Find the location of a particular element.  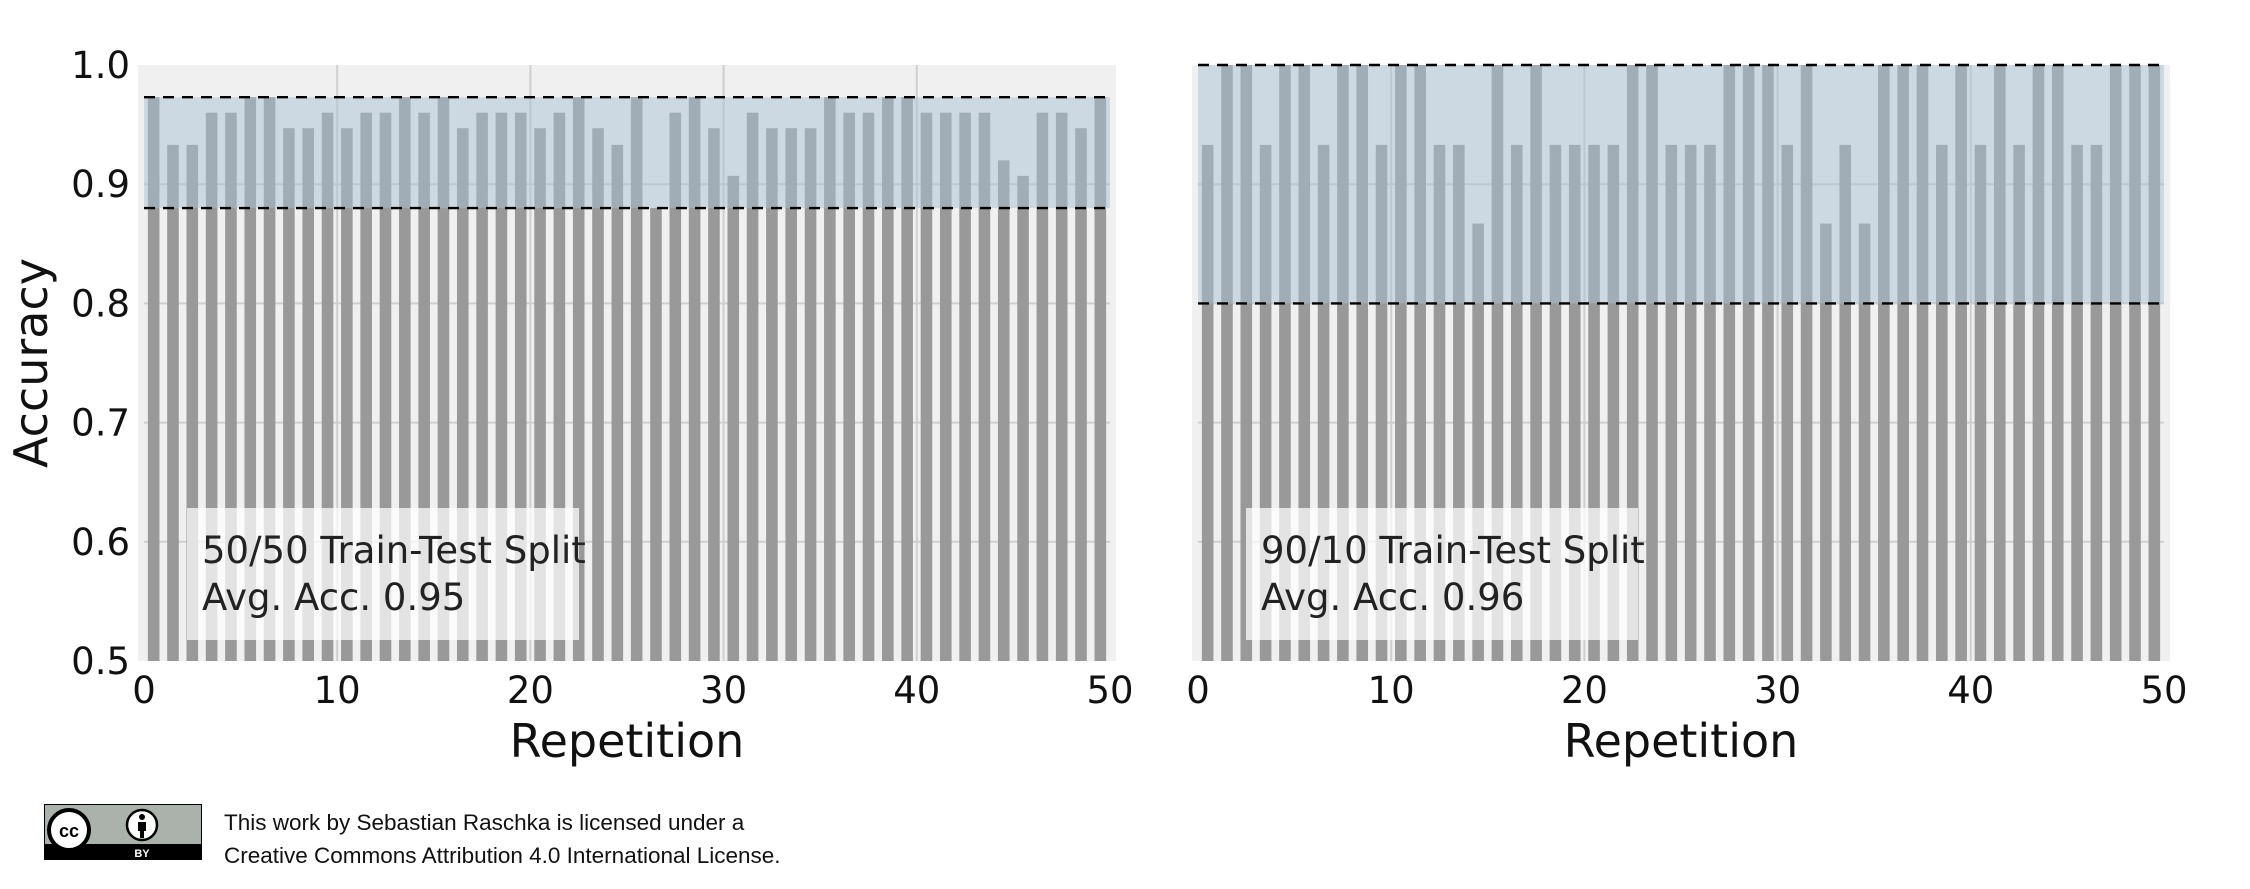

cc-icon is located at coordinates (69, 830).